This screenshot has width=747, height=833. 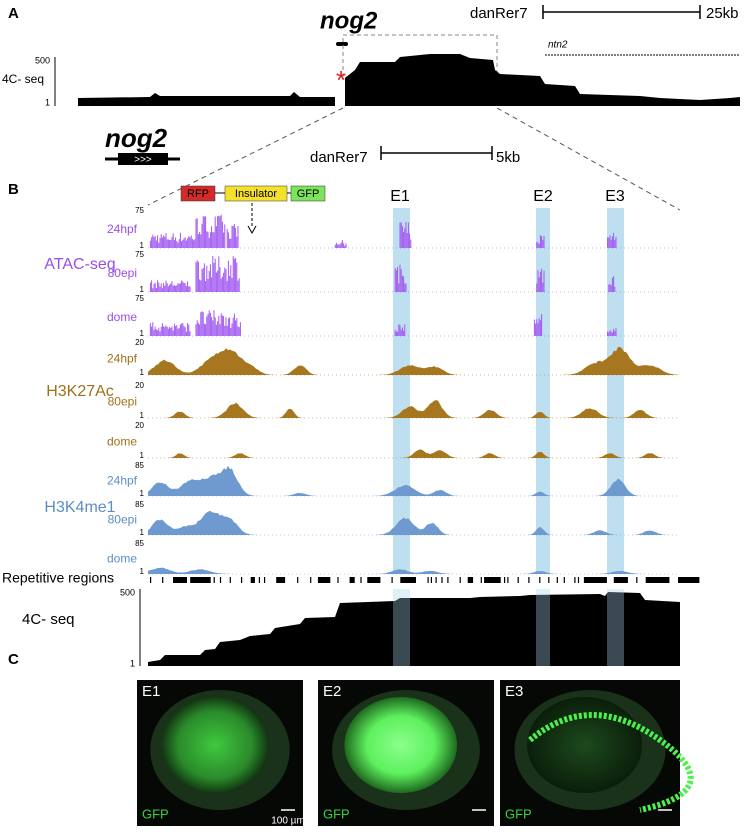 I want to click on image-title: E3, so click(x=514, y=691).